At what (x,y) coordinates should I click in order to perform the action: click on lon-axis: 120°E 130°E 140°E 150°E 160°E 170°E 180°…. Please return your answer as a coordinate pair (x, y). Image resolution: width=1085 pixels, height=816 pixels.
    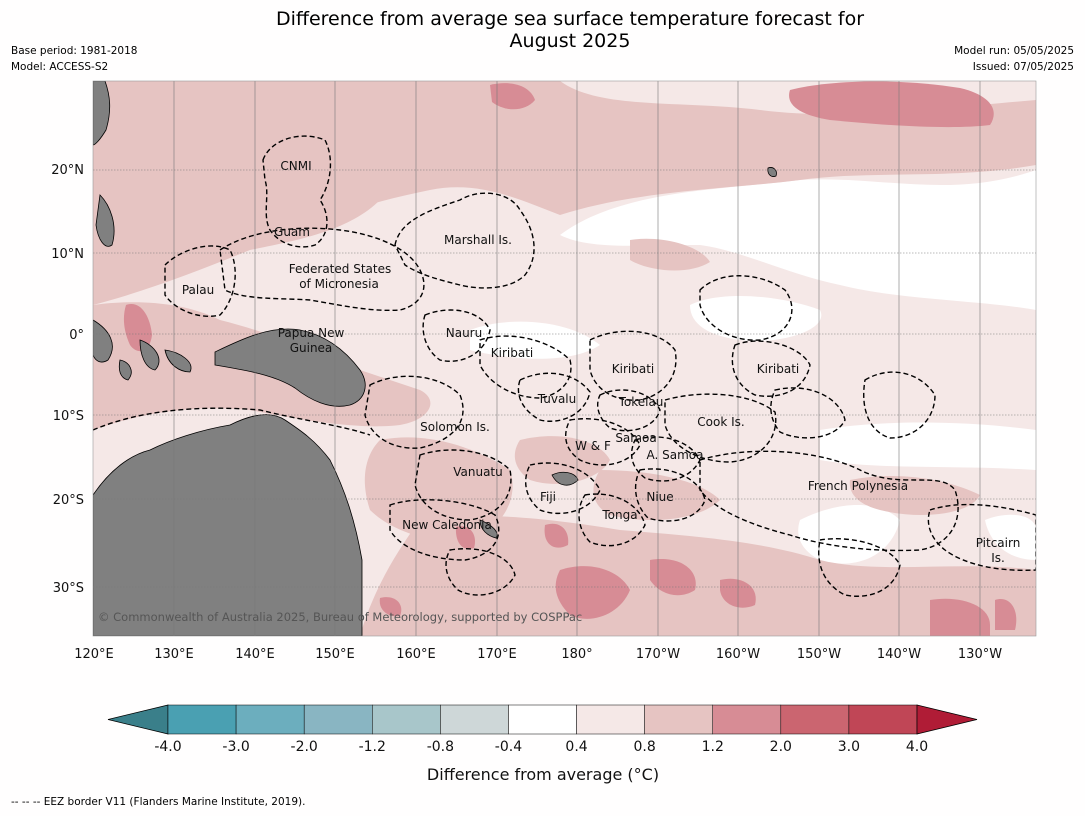
    Looking at the image, I should click on (538, 654).